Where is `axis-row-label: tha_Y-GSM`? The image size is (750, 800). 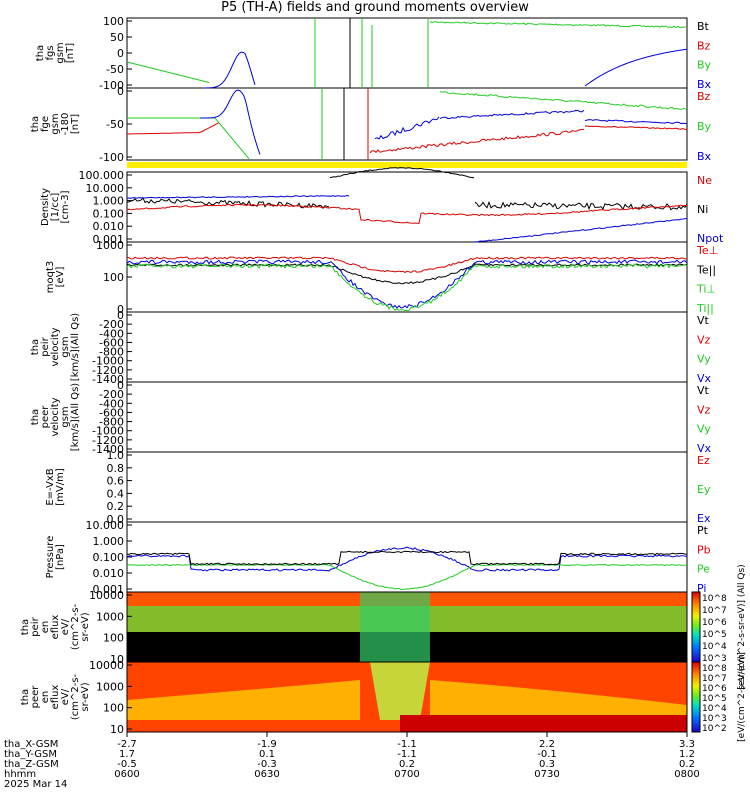 axis-row-label: tha_Y-GSM is located at coordinates (30, 754).